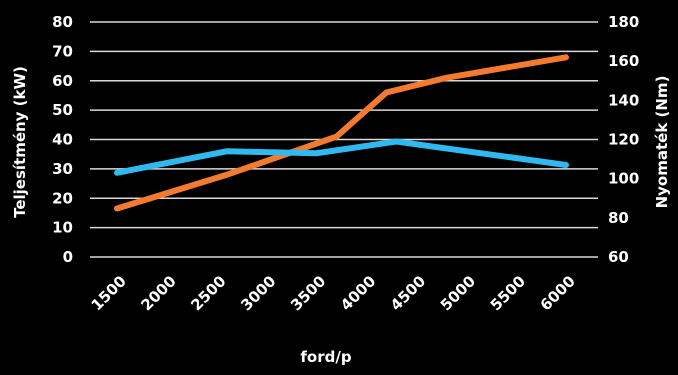 The width and height of the screenshot is (678, 375). I want to click on y-right-tick-label: 140, so click(623, 100).